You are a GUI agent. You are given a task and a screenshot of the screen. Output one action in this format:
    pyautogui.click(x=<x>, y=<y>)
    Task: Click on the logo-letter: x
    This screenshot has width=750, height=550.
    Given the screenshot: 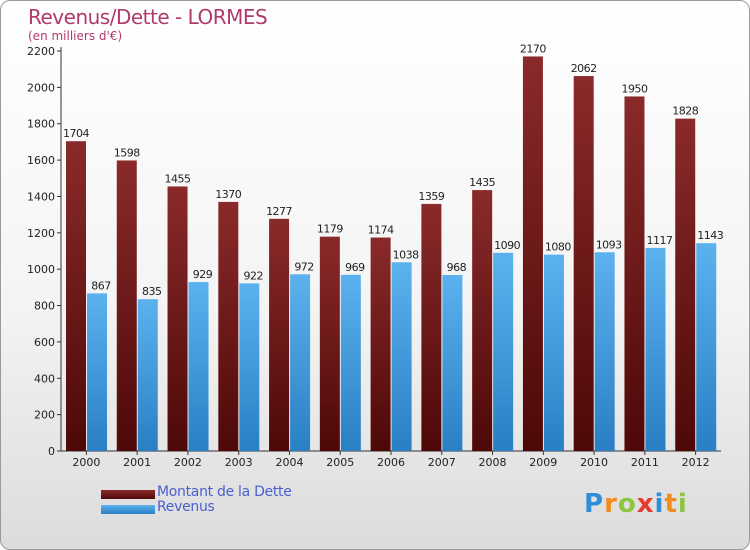 What is the action you would take?
    pyautogui.click(x=645, y=504)
    